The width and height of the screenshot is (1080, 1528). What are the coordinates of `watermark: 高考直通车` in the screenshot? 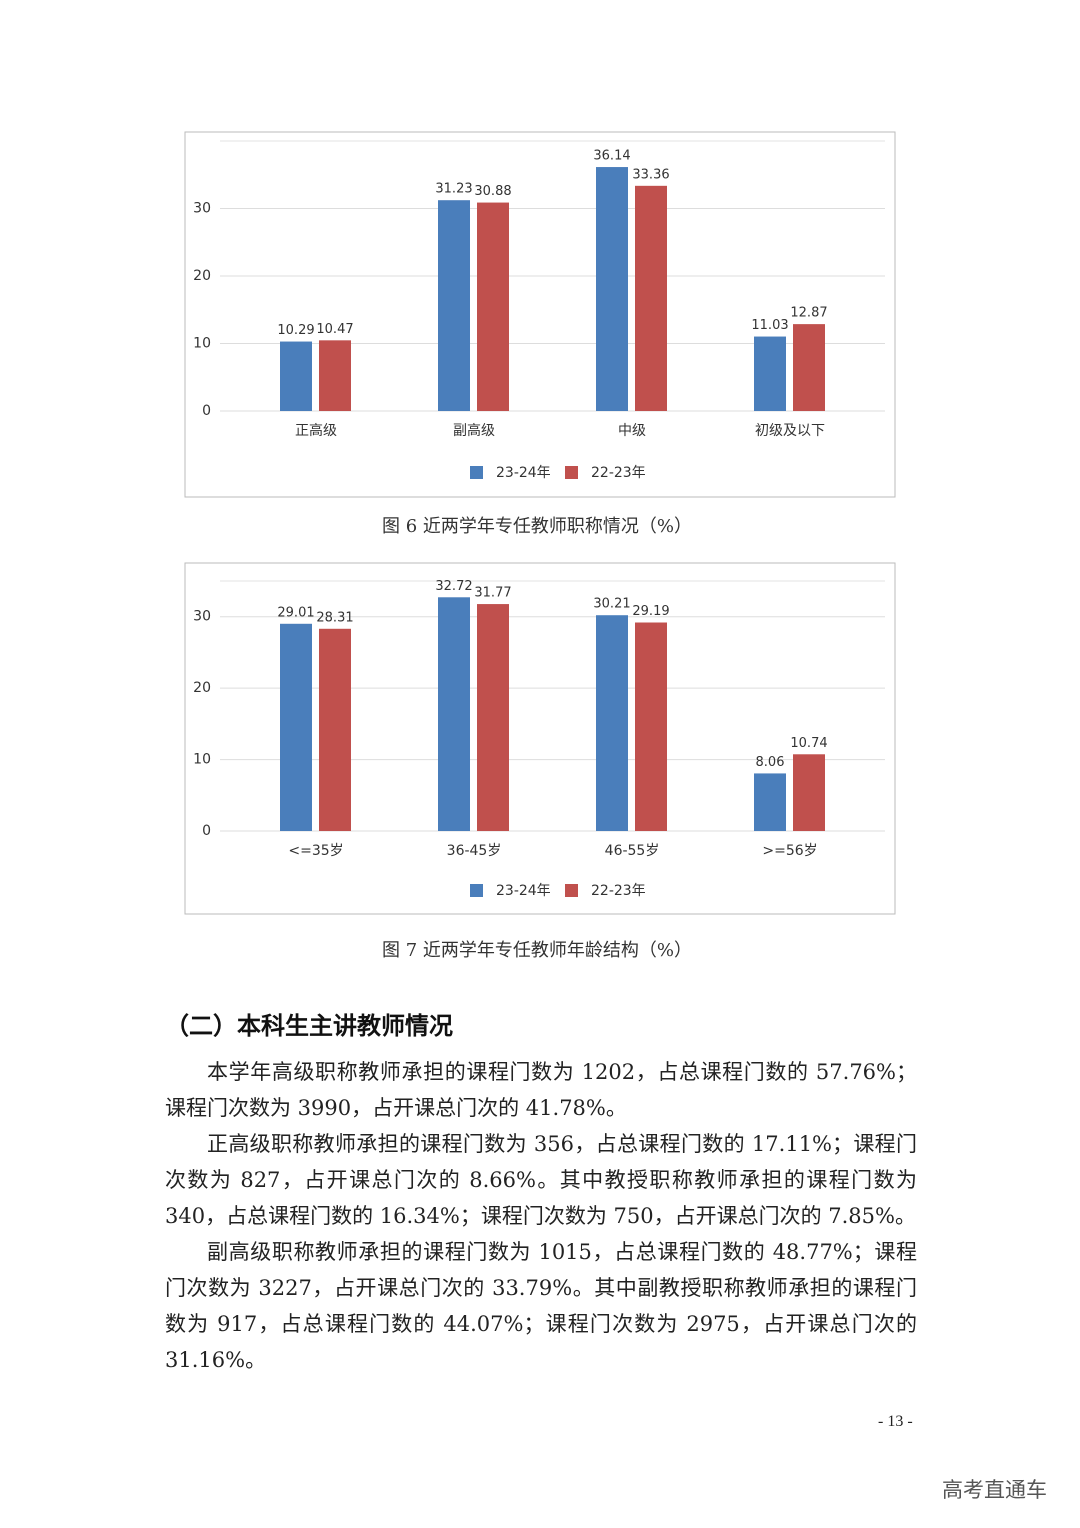 It's located at (994, 1490).